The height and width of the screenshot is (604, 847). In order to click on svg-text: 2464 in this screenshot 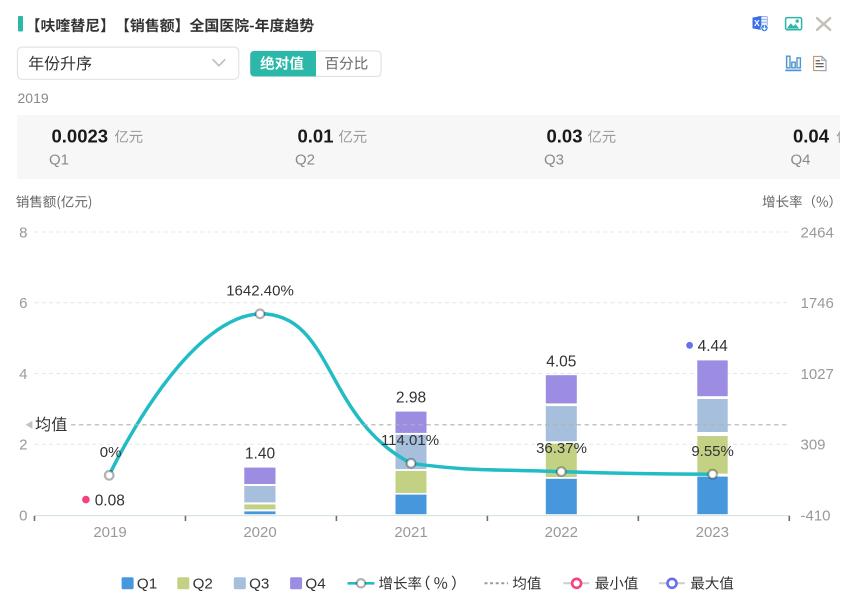, I will do `click(817, 232)`.